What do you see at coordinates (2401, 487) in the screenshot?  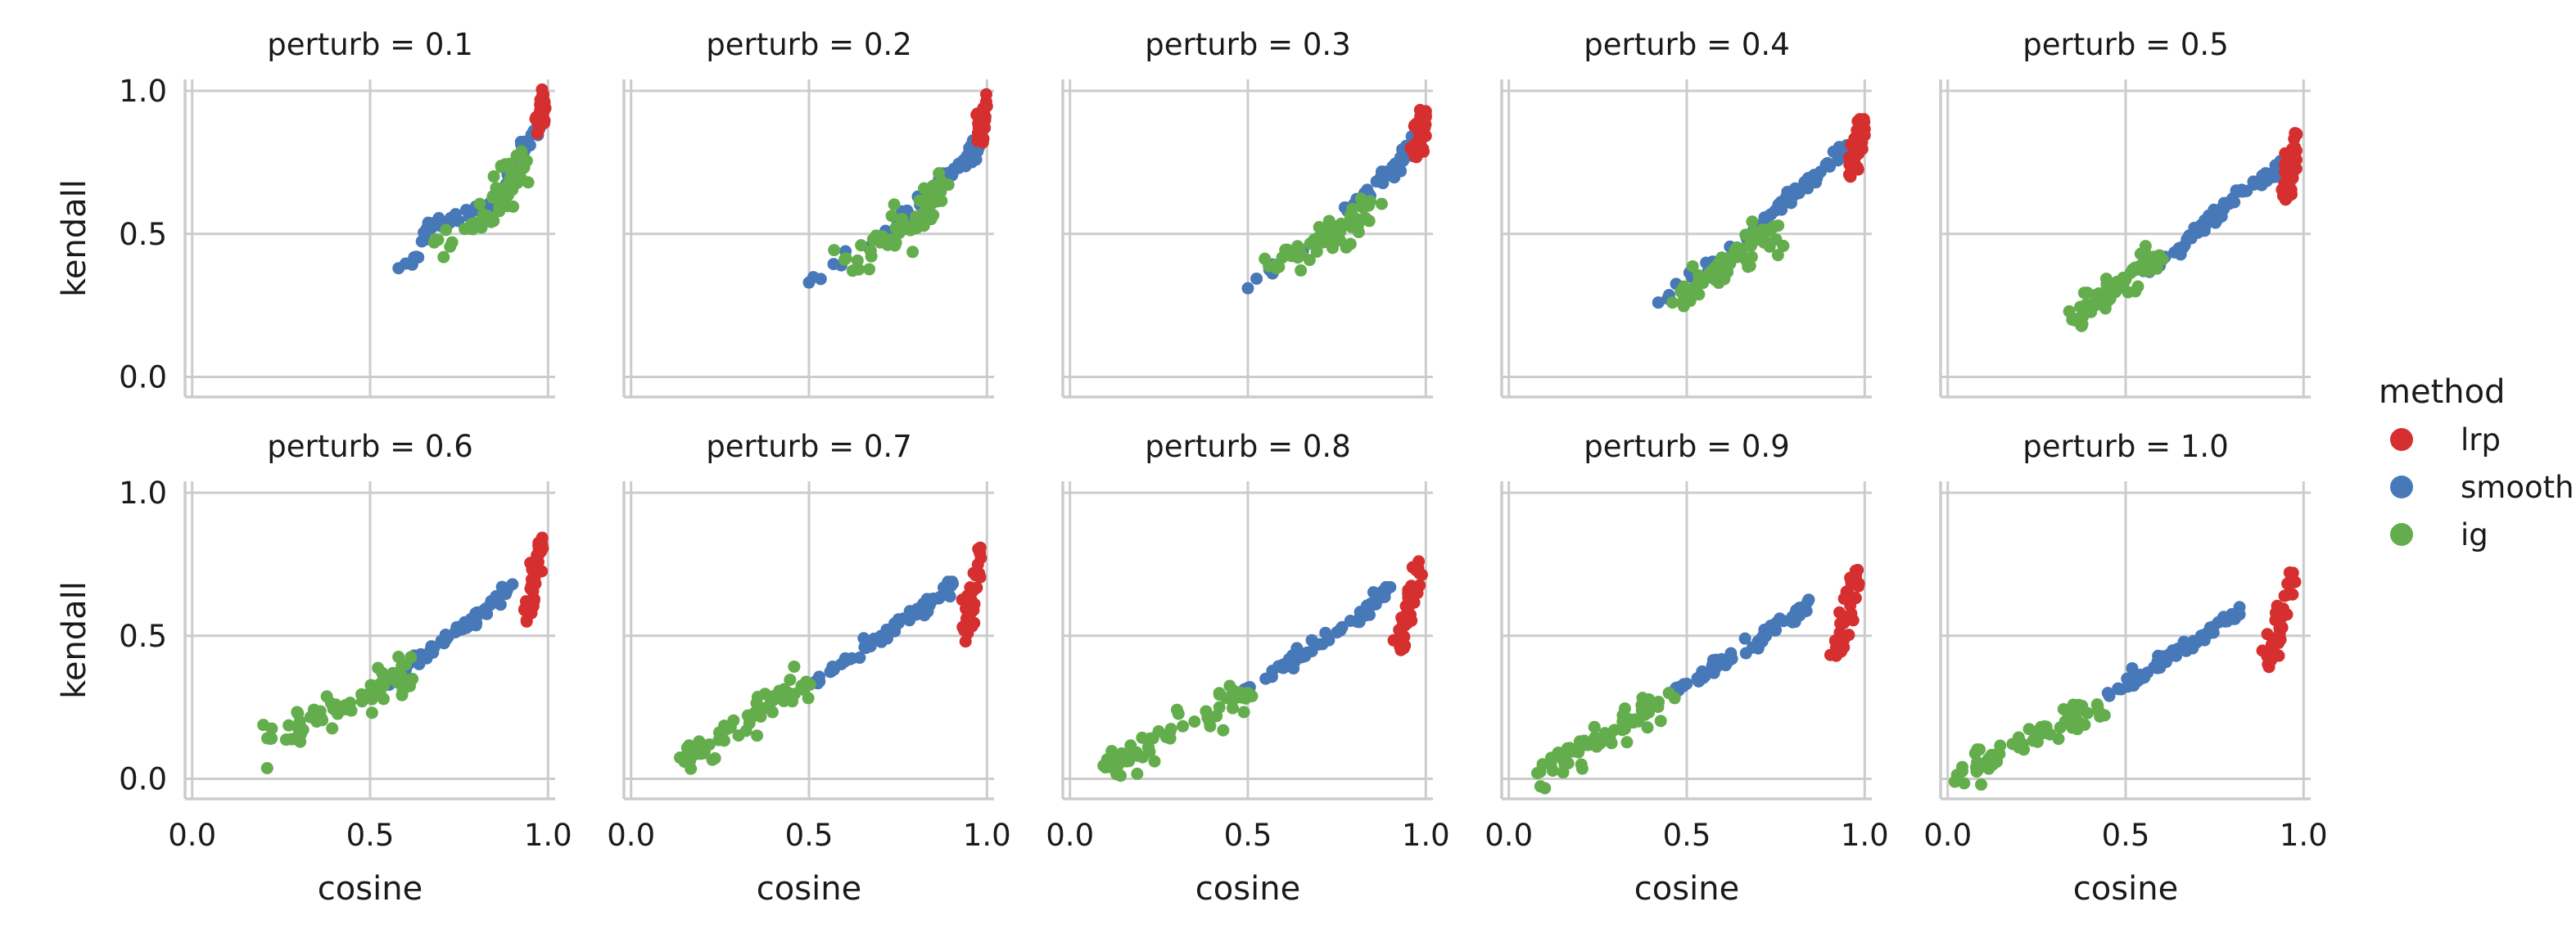 I see `legend-marker-smooth` at bounding box center [2401, 487].